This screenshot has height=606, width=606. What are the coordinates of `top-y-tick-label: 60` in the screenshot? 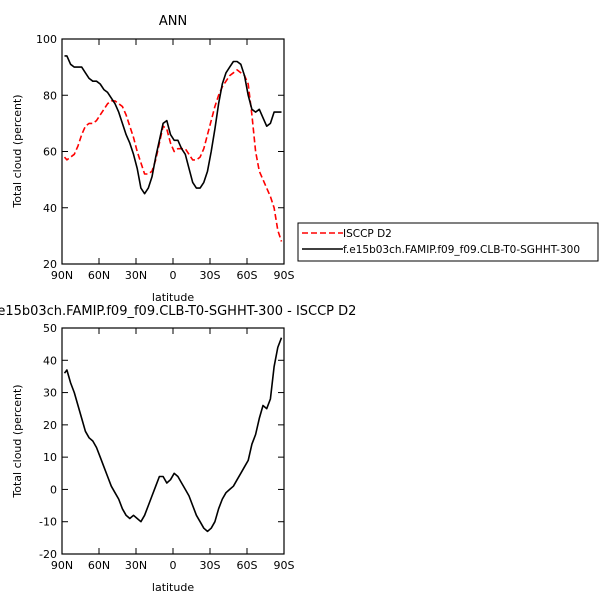 It's located at (50, 152).